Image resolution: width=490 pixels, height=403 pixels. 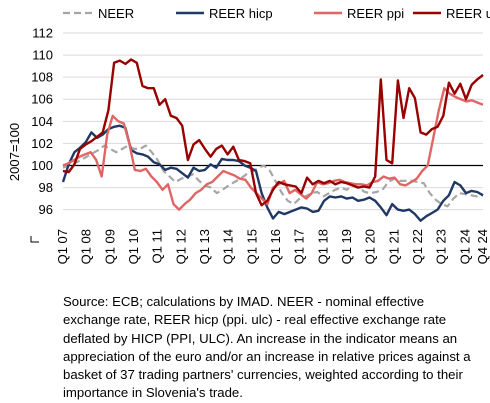 I want to click on y-tick-label: 104, so click(x=42, y=121).